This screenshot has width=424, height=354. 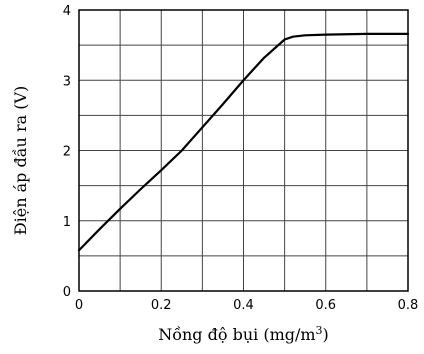 I want to click on y-tick-label: 0, so click(x=67, y=292).